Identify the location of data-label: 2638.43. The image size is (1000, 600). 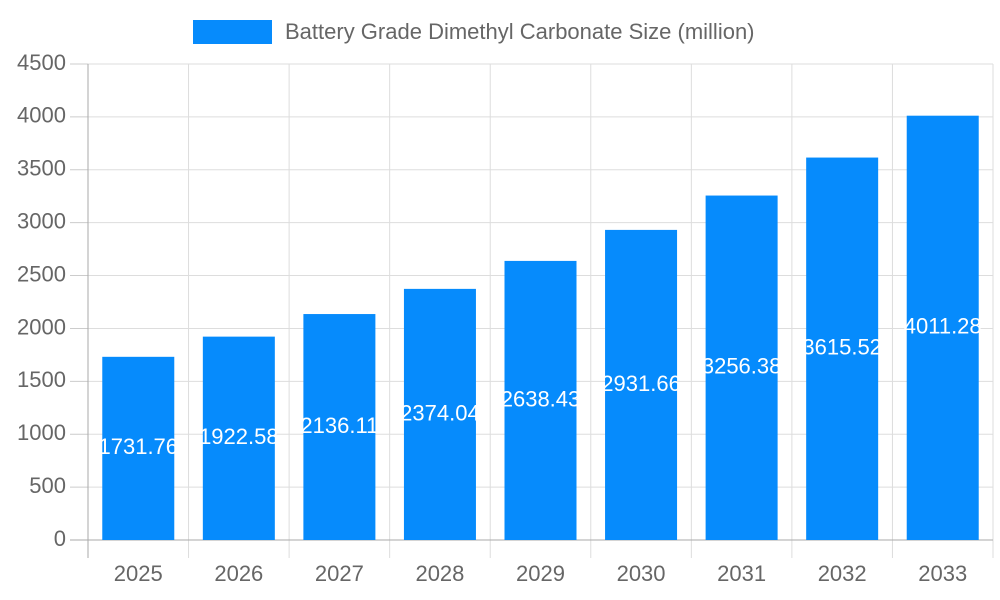
(541, 398).